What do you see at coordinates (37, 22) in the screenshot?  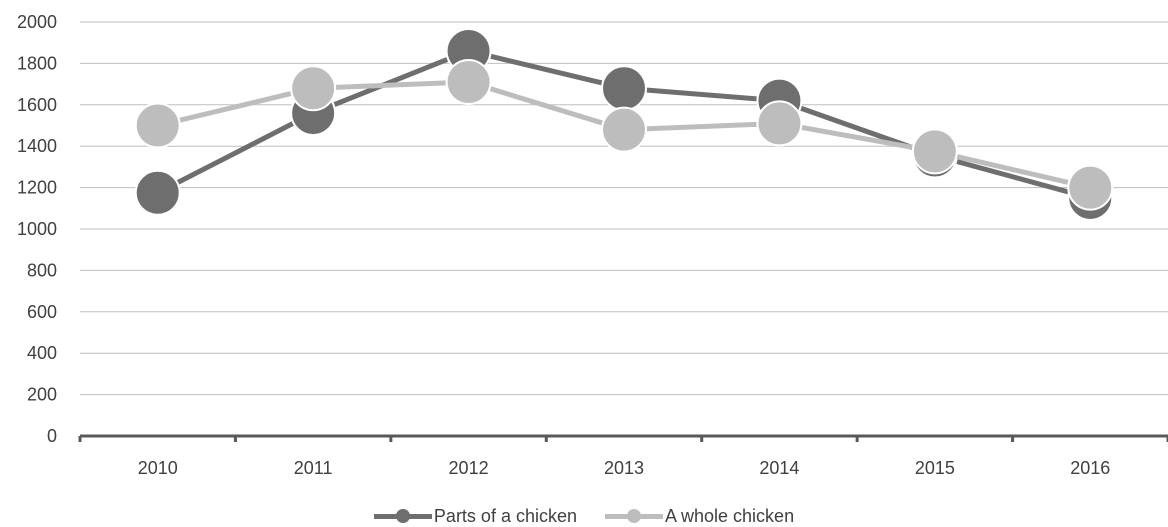 I see `y-tick-label: 2000` at bounding box center [37, 22].